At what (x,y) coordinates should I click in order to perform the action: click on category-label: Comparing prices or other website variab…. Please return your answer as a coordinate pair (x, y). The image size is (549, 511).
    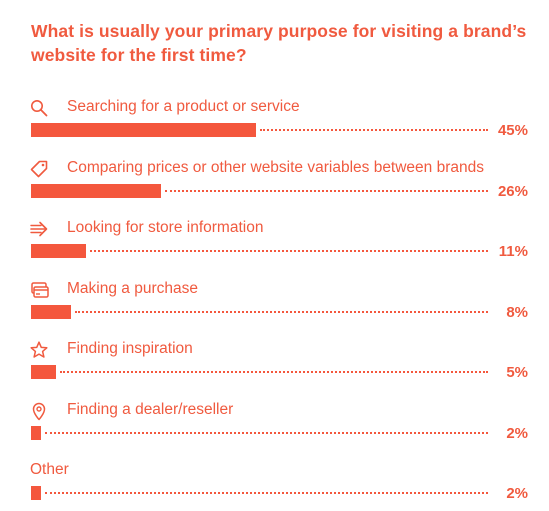
    Looking at the image, I should click on (275, 167).